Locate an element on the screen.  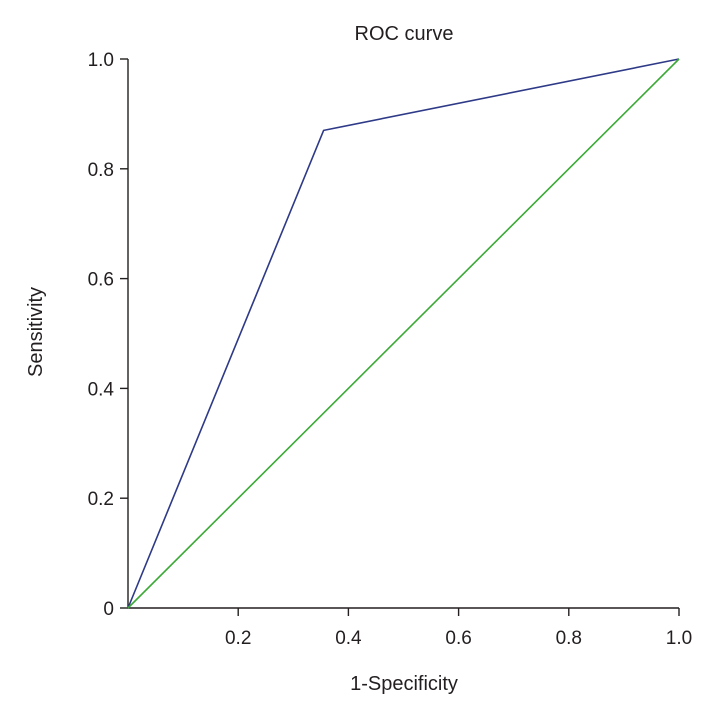
x-tick-label: 1.0 is located at coordinates (679, 638).